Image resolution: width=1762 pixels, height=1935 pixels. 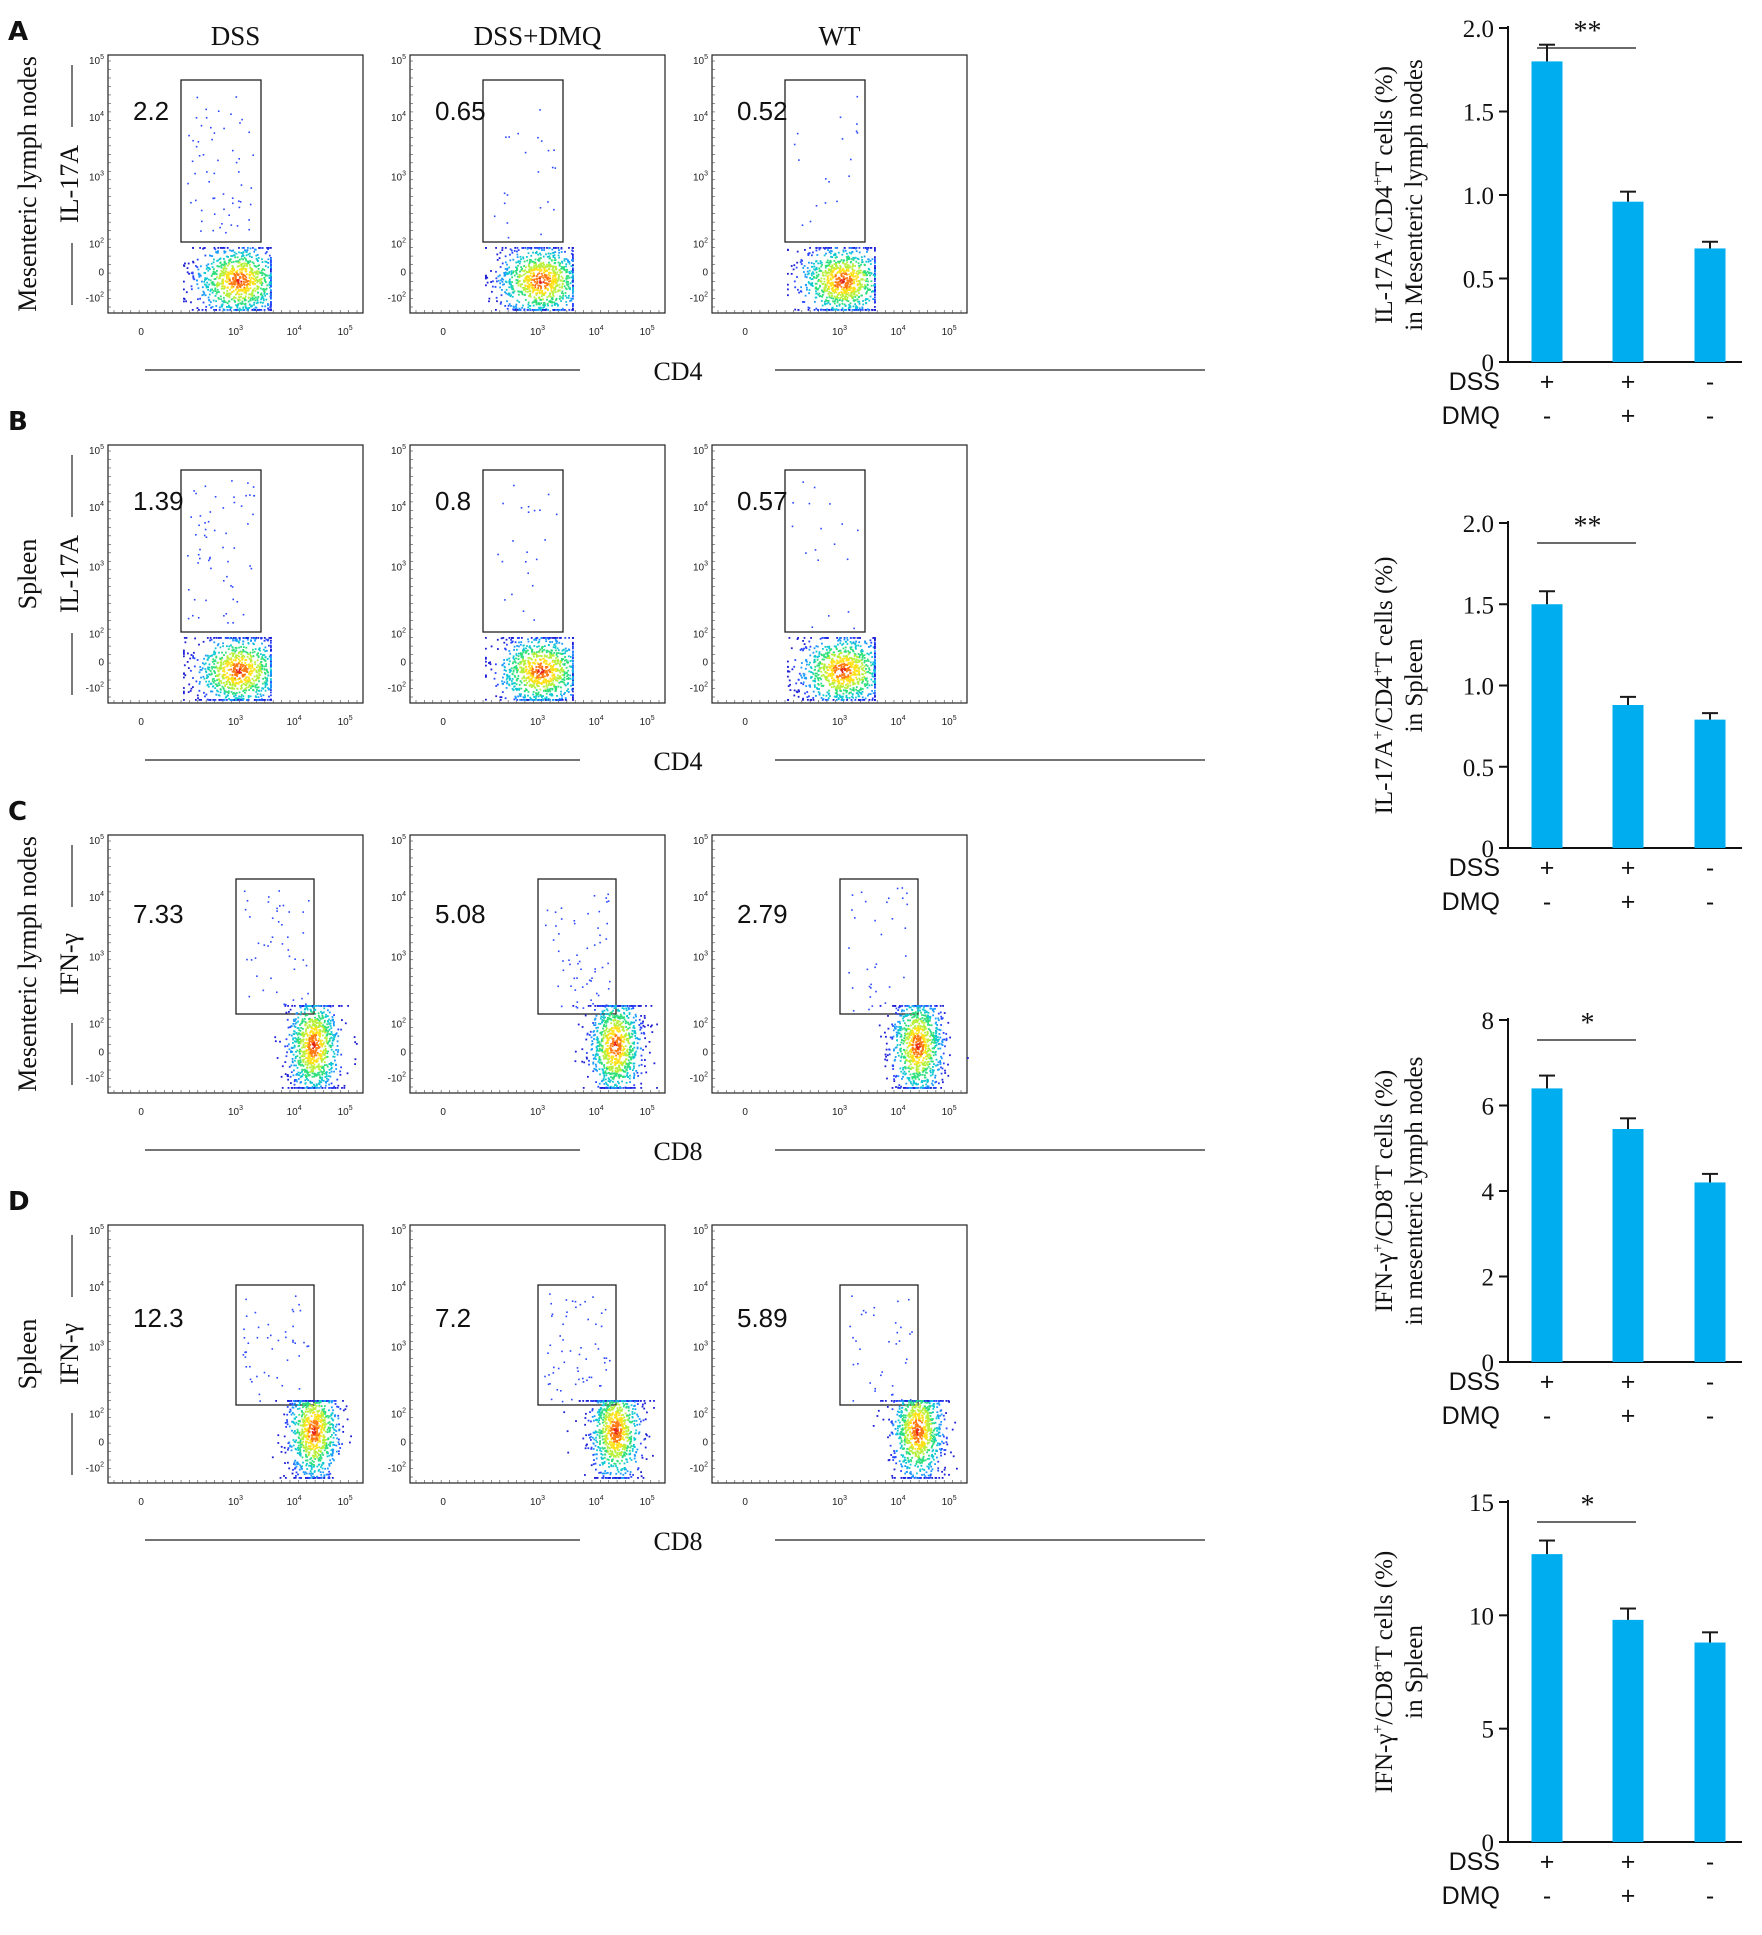 I want to click on tick-exp: 4, so click(x=404, y=504).